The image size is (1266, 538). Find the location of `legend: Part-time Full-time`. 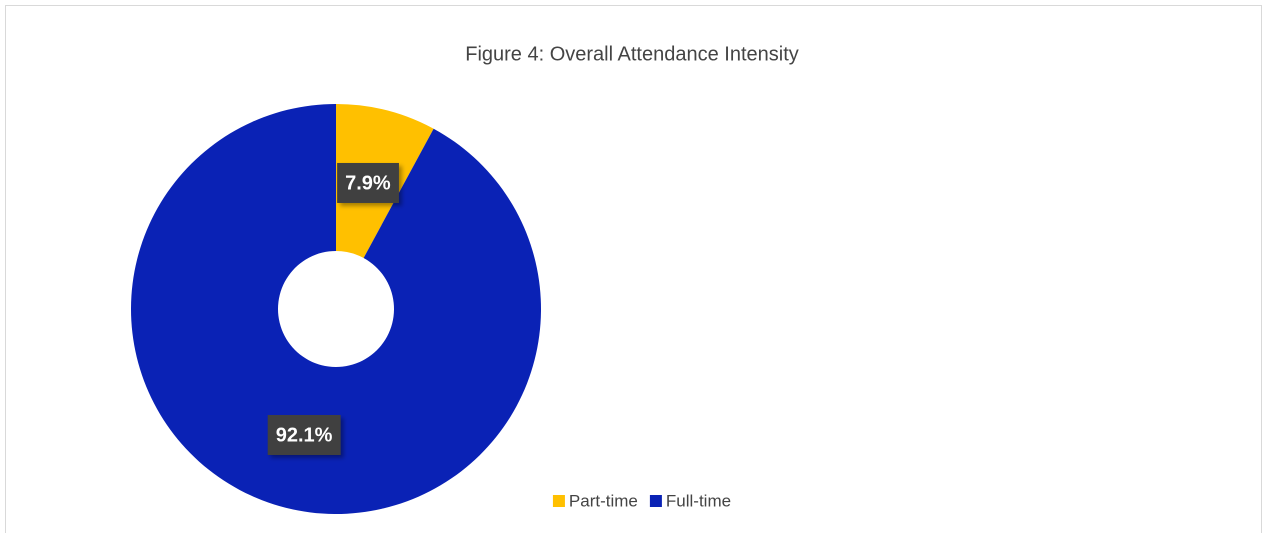

legend: Part-time Full-time is located at coordinates (642, 501).